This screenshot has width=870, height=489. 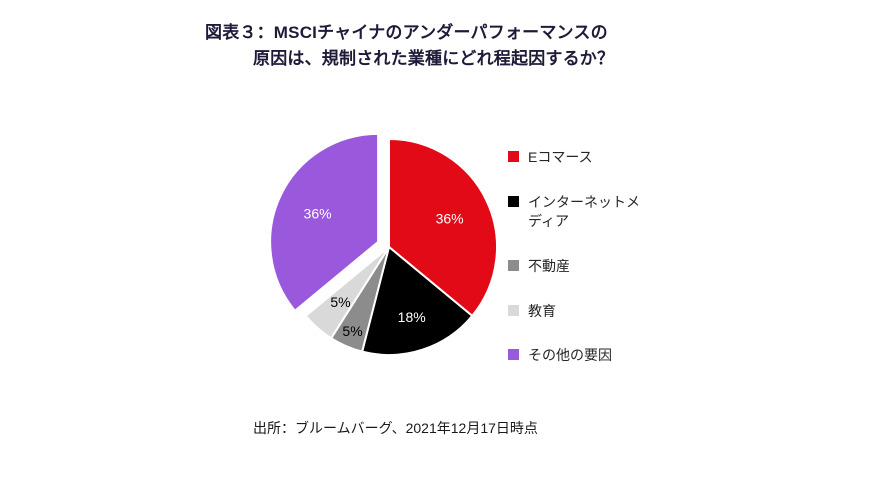 I want to click on pie-chart: 36% 18% 5% 5% 36%, so click(x=383, y=244).